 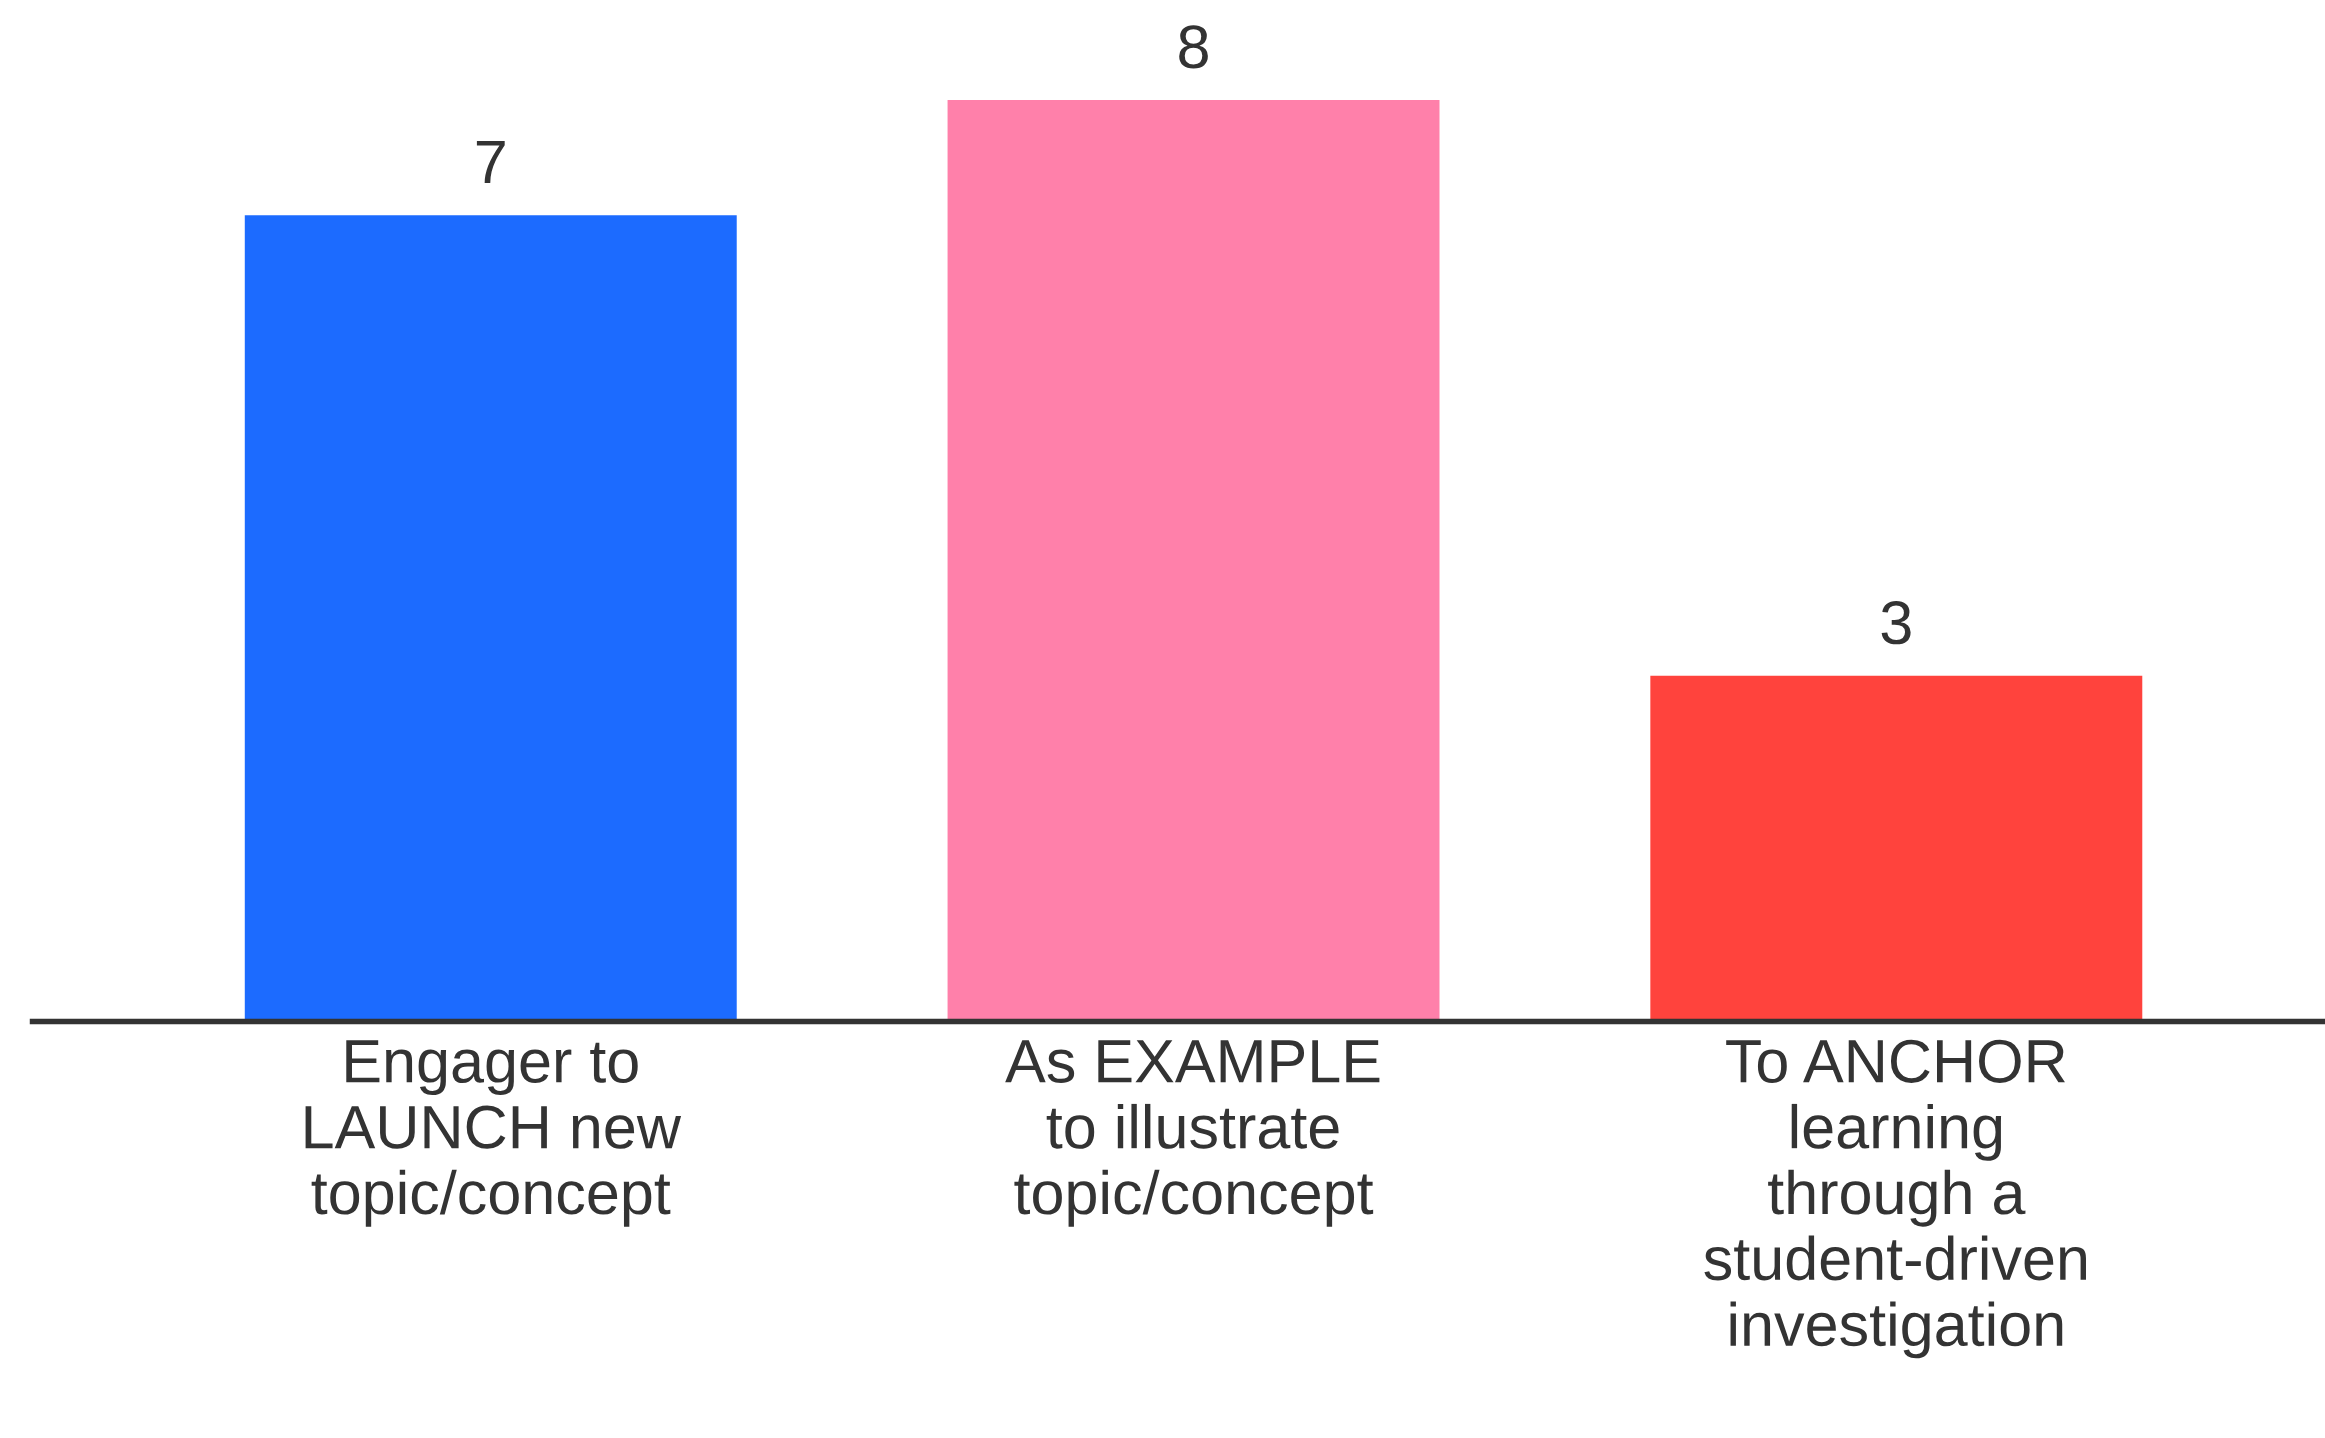 What do you see at coordinates (1895, 1199) in the screenshot?
I see `x-tick-label: To ANCHOR learning through a student-driven investigation` at bounding box center [1895, 1199].